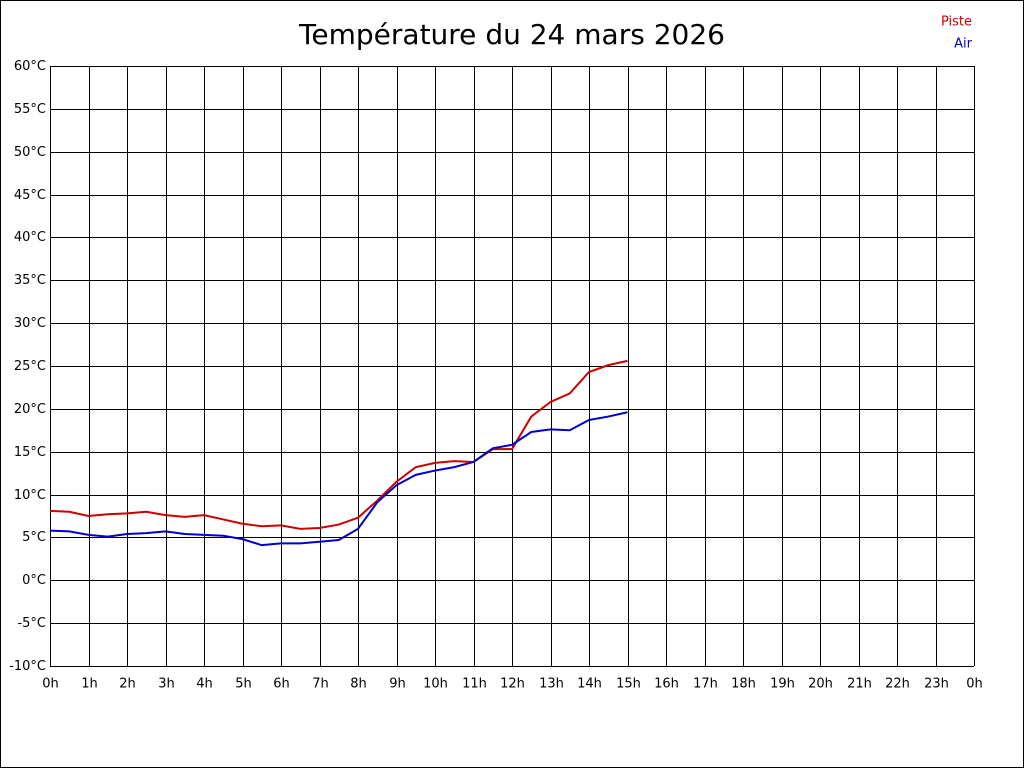 The image size is (1024, 768). Describe the element at coordinates (31, 623) in the screenshot. I see `y-tick-label: -5°C` at that location.